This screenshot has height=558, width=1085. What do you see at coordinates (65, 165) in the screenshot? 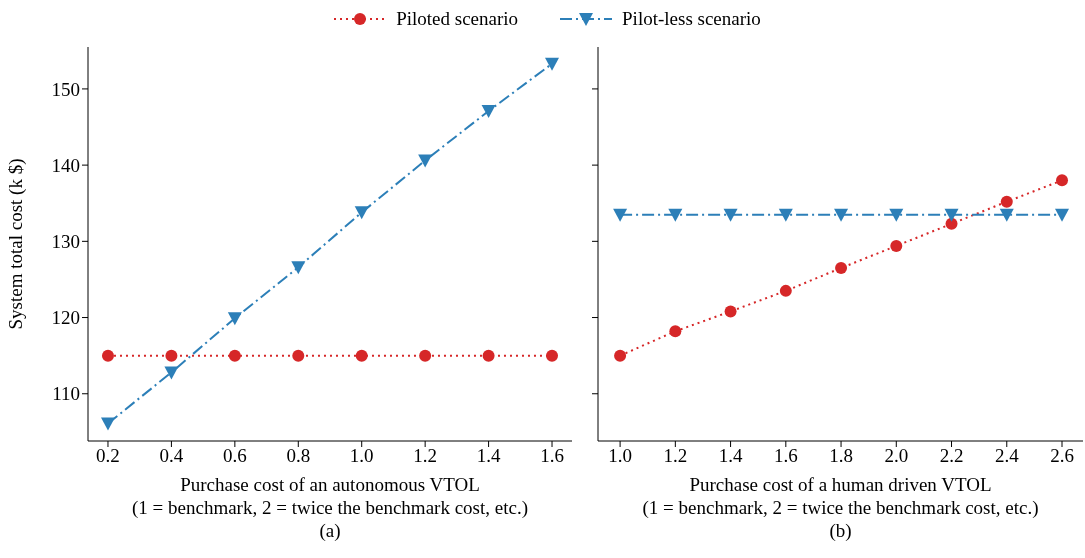
I see `y-tick-label: 140` at bounding box center [65, 165].